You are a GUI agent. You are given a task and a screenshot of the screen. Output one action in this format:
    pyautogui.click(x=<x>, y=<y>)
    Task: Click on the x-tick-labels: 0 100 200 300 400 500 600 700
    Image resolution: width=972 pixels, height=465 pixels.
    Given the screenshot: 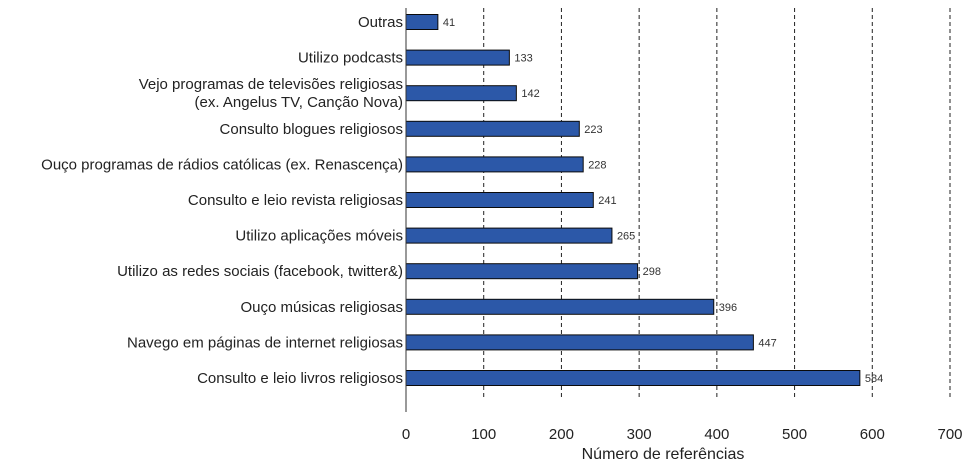 What is the action you would take?
    pyautogui.click(x=682, y=434)
    